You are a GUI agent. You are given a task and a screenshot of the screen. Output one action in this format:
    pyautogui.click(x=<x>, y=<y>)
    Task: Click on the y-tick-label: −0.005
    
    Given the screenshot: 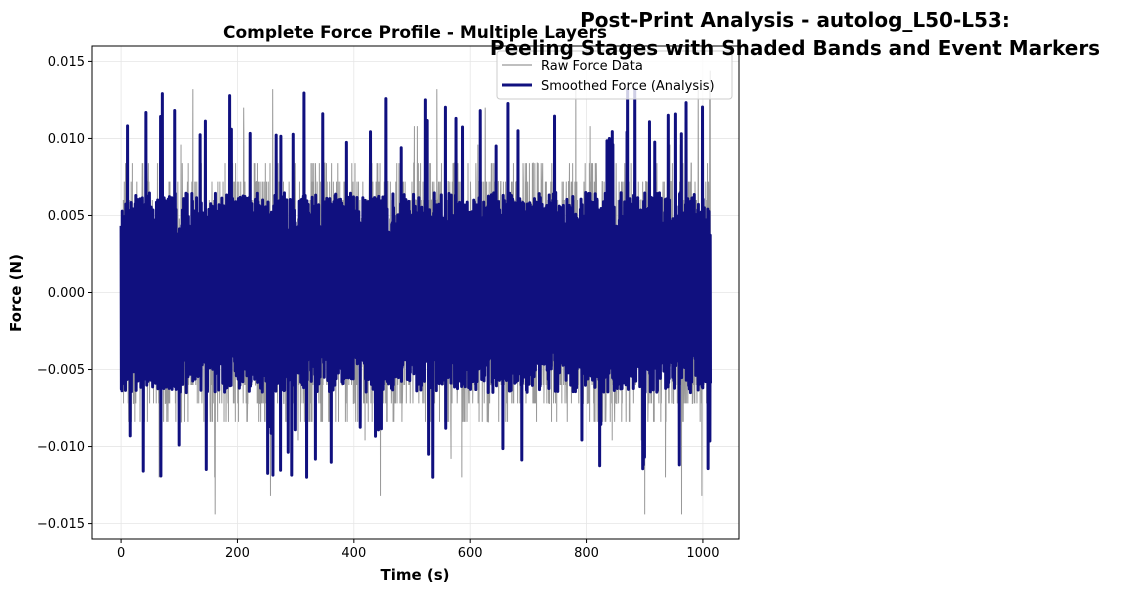 What is the action you would take?
    pyautogui.click(x=61, y=370)
    